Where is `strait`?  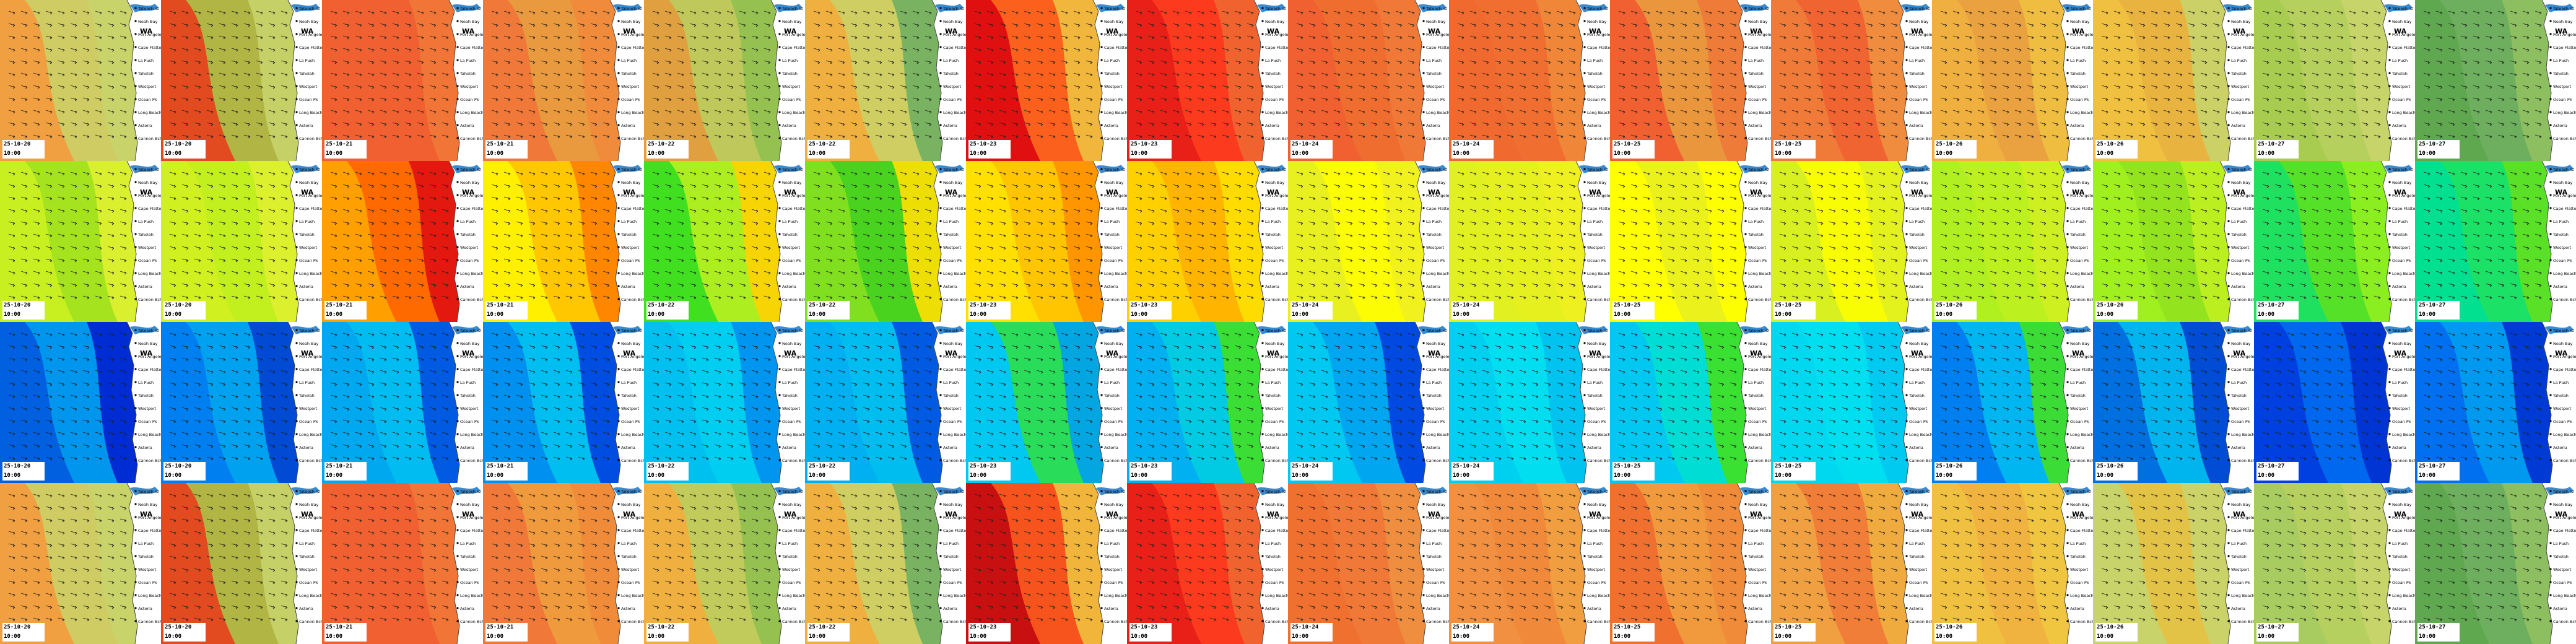 strait is located at coordinates (788, 8).